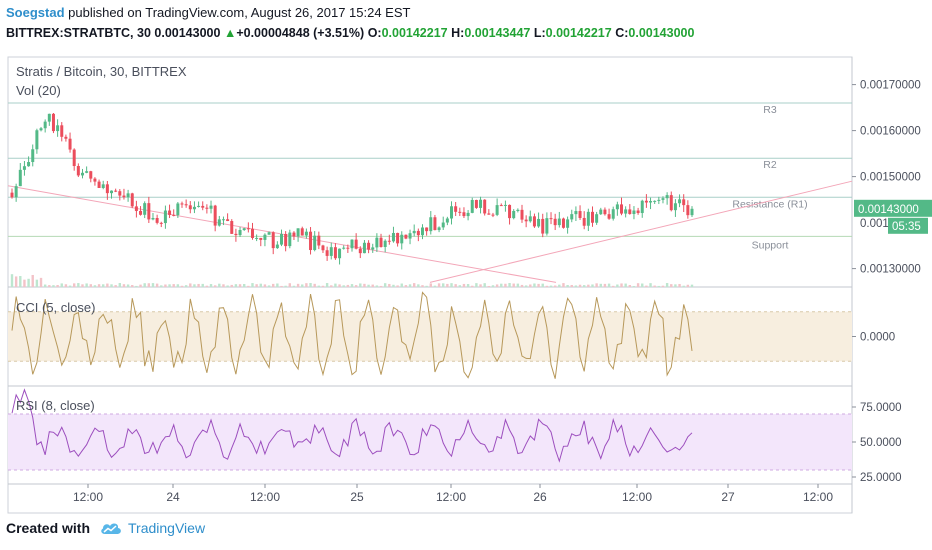 This screenshot has height=550, width=932. I want to click on open-value: 0.00142217, so click(414, 33).